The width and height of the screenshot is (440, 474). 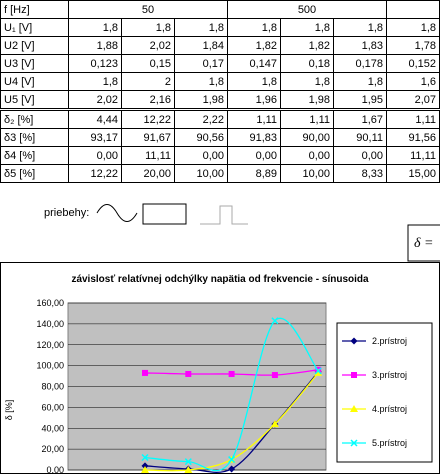 I want to click on cell: 90,56, so click(x=201, y=137).